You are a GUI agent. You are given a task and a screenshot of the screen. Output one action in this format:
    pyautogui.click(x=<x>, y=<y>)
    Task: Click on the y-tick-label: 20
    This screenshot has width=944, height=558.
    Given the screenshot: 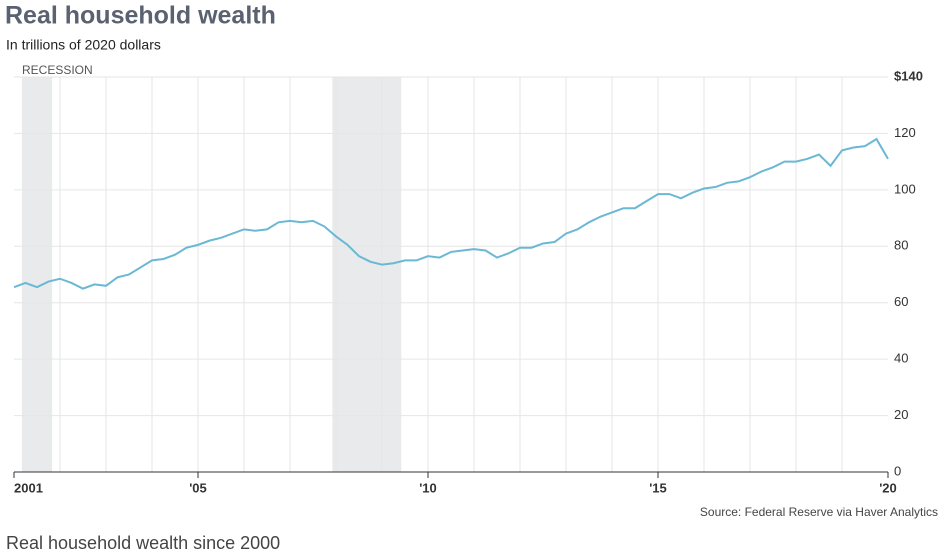 What is the action you would take?
    pyautogui.click(x=901, y=414)
    